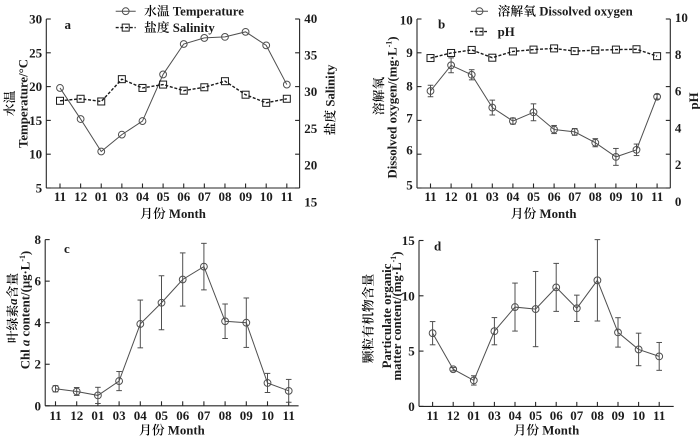 Image resolution: width=700 pixels, height=437 pixels. Describe the element at coordinates (397, 321) in the screenshot. I see `svg-text: matter content/(mg·L` at that location.